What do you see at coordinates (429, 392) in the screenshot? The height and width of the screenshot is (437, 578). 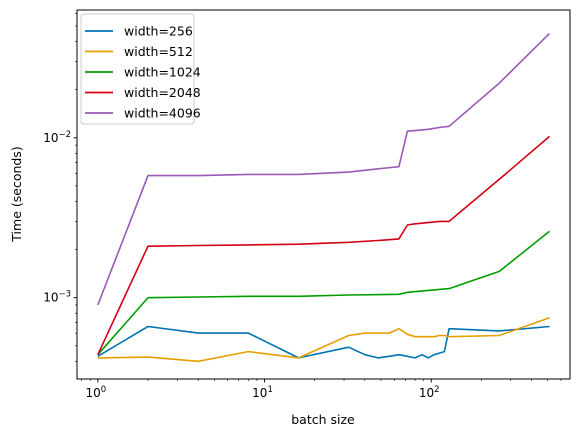 I see `x-tick-label-2: 102` at bounding box center [429, 392].